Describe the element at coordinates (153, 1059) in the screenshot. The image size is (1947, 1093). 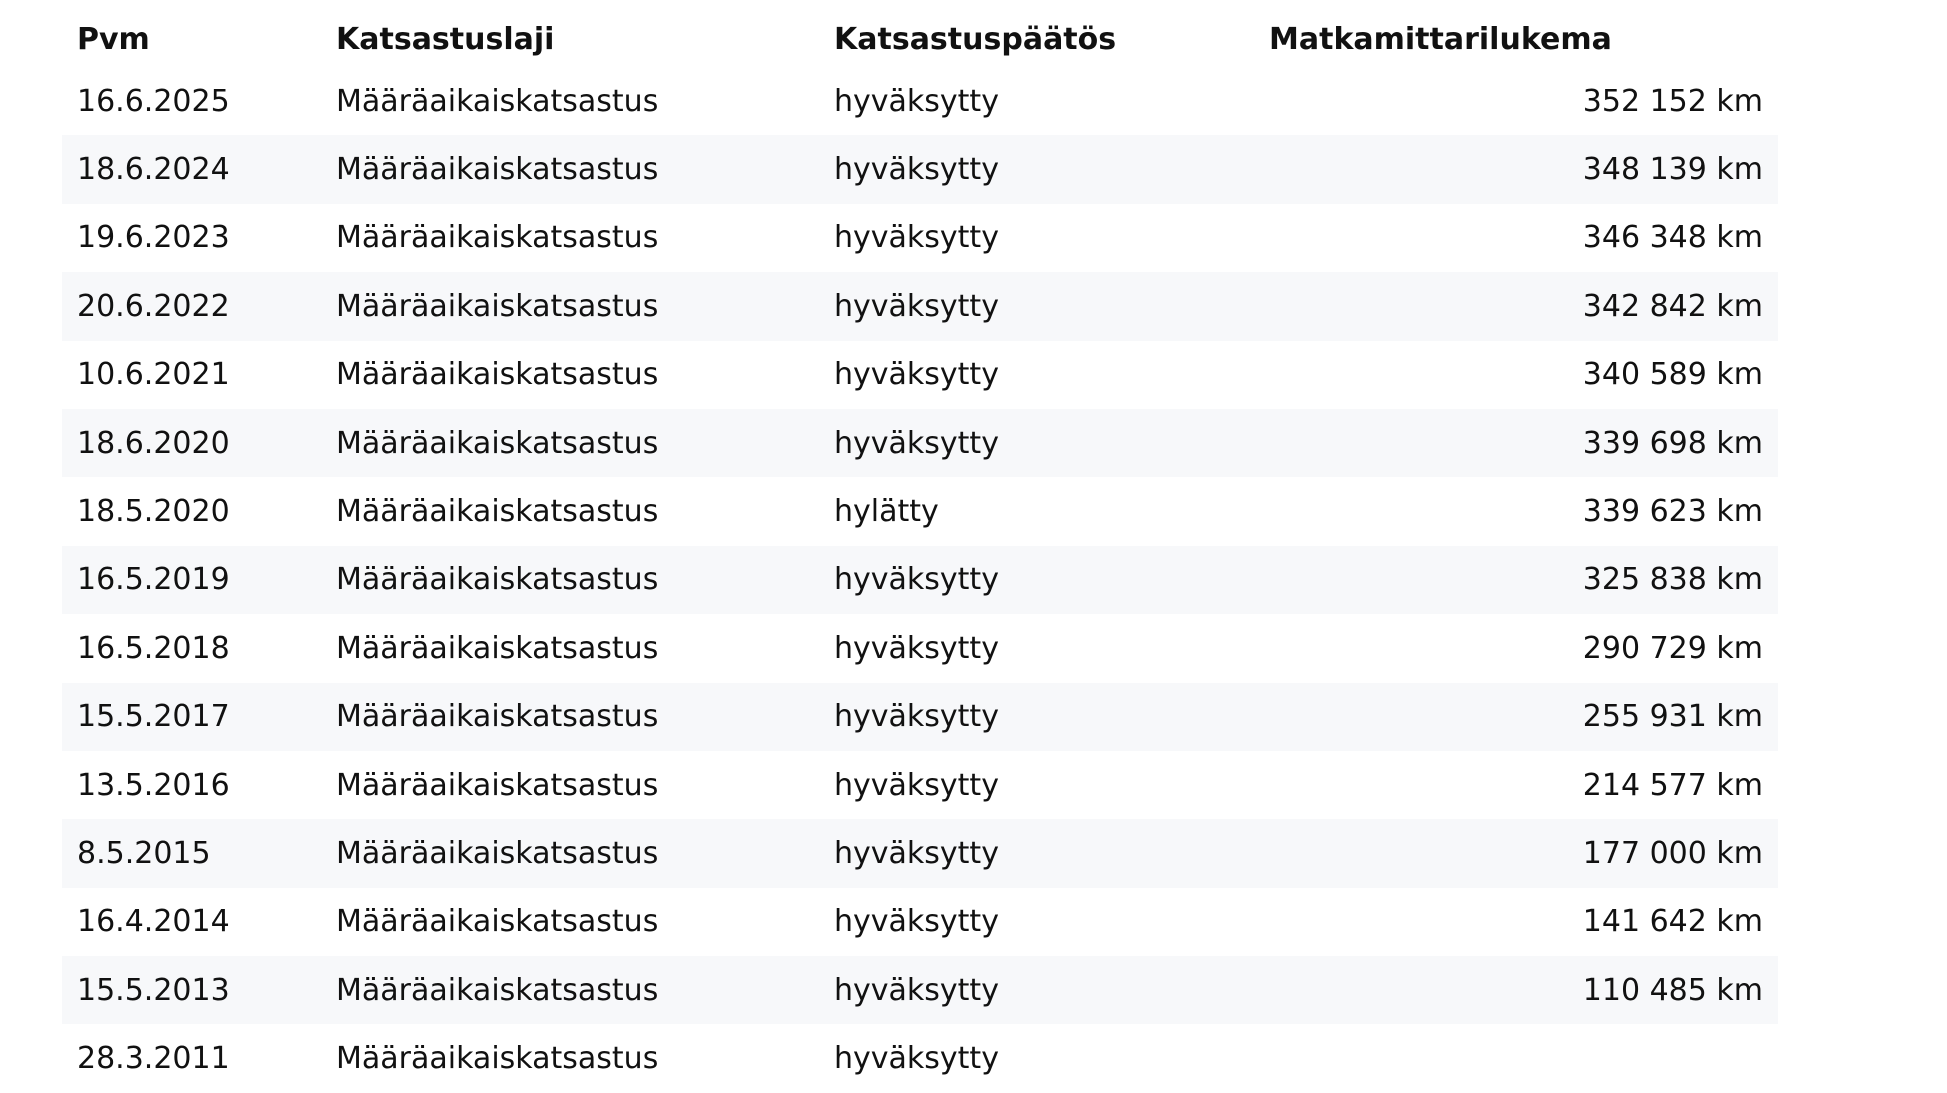
I see `cell-date: 28.3.2011` at that location.